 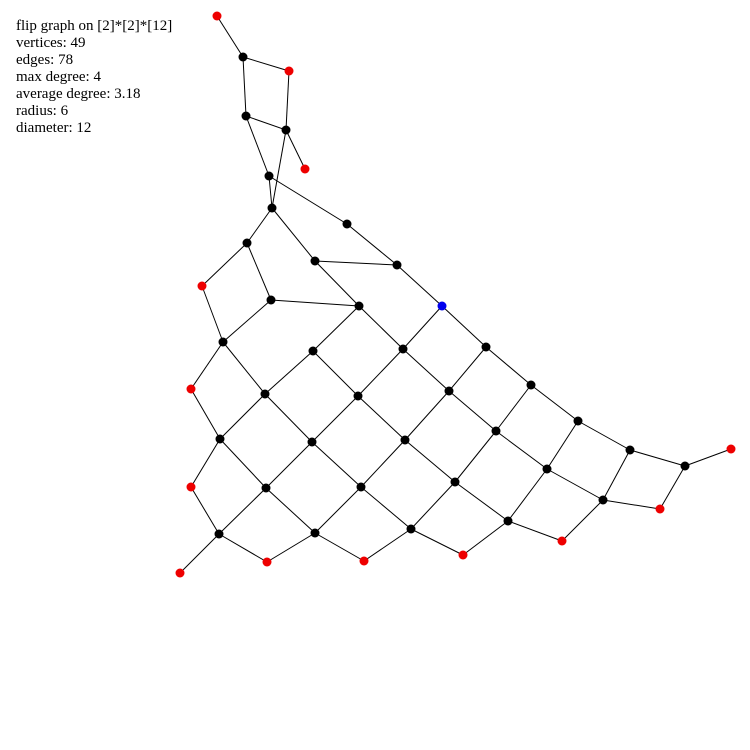 I want to click on graph-vertex-center, so click(x=442, y=306).